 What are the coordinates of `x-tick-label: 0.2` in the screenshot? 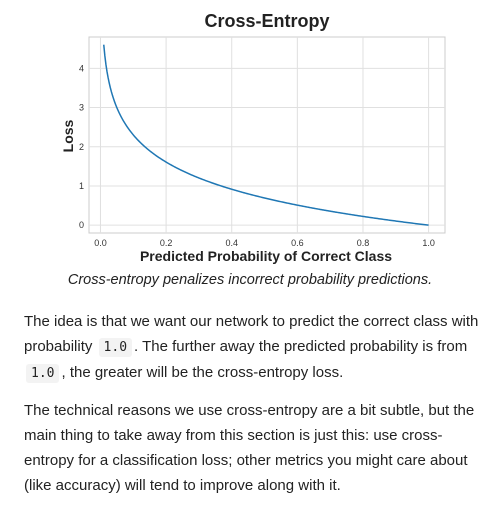 It's located at (166, 243).